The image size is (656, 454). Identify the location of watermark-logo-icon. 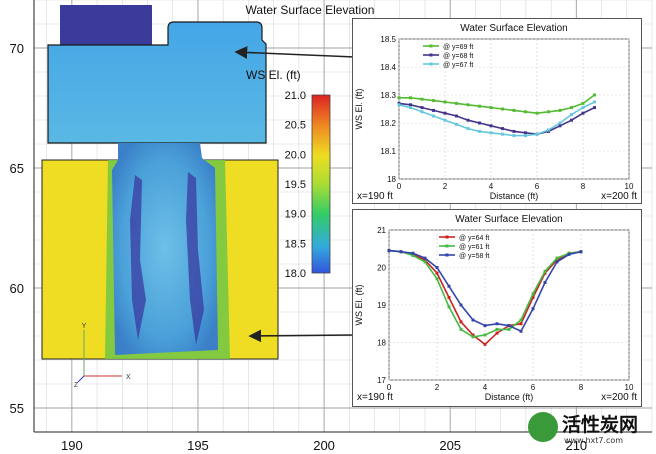
(543, 427).